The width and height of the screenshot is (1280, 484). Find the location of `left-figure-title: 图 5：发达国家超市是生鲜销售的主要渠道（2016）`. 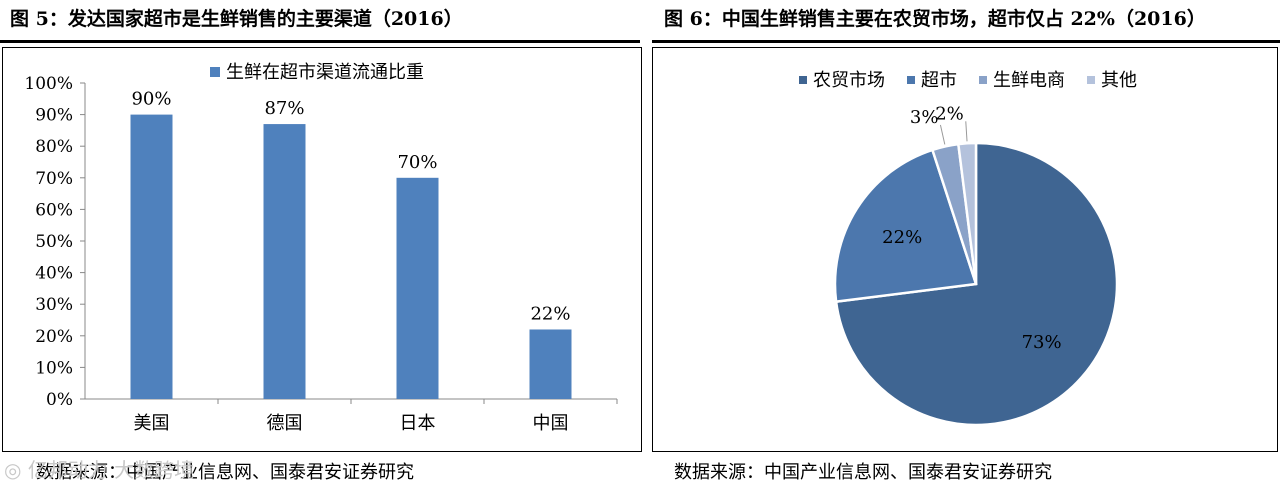

left-figure-title: 图 5：发达国家超市是生鲜销售的主要渠道（2016） is located at coordinates (236, 19).